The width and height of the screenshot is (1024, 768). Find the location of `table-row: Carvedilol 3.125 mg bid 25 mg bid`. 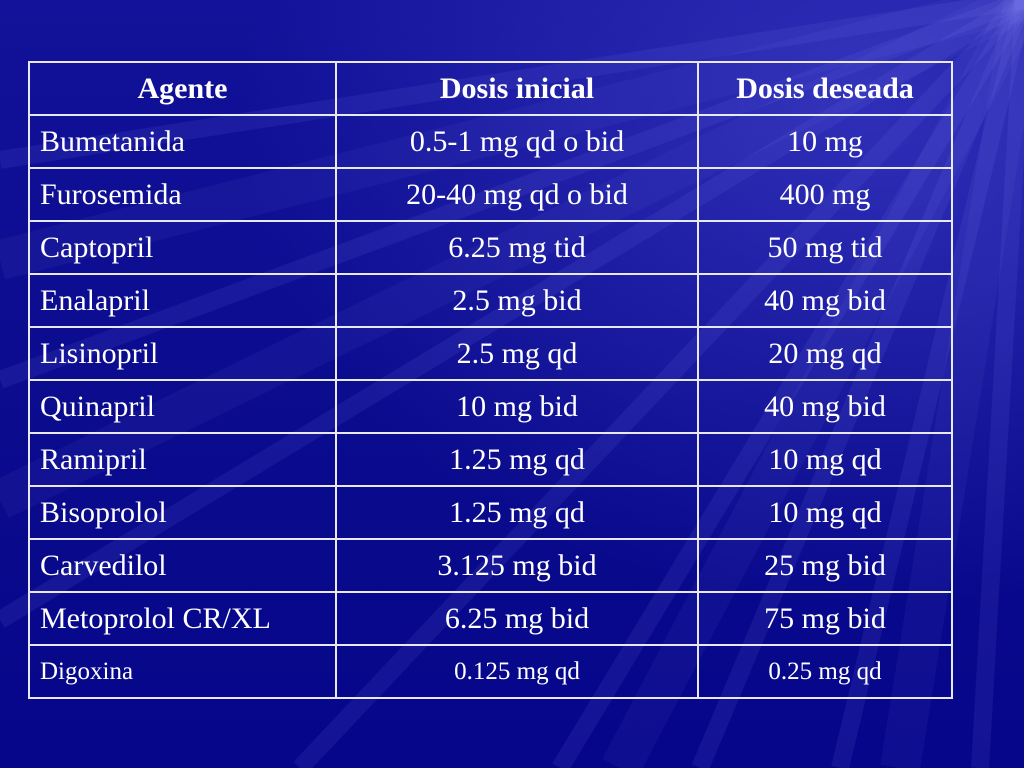

table-row: Carvedilol 3.125 mg bid 25 mg bid is located at coordinates (490, 565).